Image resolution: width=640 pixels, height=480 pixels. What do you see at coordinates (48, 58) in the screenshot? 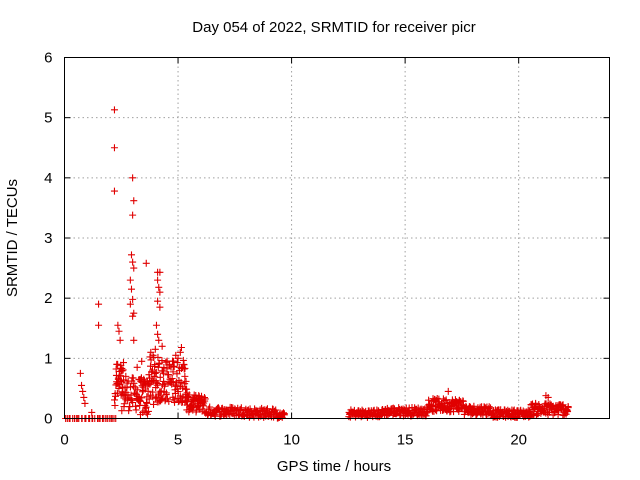
I see `y-tick-label: 6` at bounding box center [48, 58].